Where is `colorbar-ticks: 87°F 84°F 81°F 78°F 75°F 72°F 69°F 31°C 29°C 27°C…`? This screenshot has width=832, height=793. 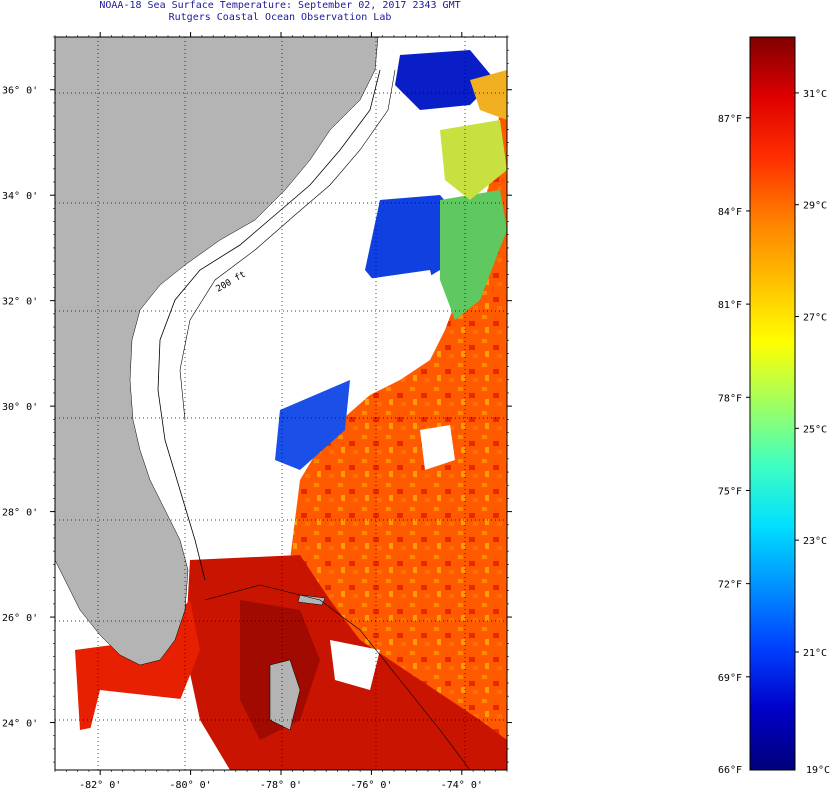 colorbar-ticks: 87°F 84°F 81°F 78°F 75°F 72°F 69°F 31°C 29°C 27°C… is located at coordinates (772, 386).